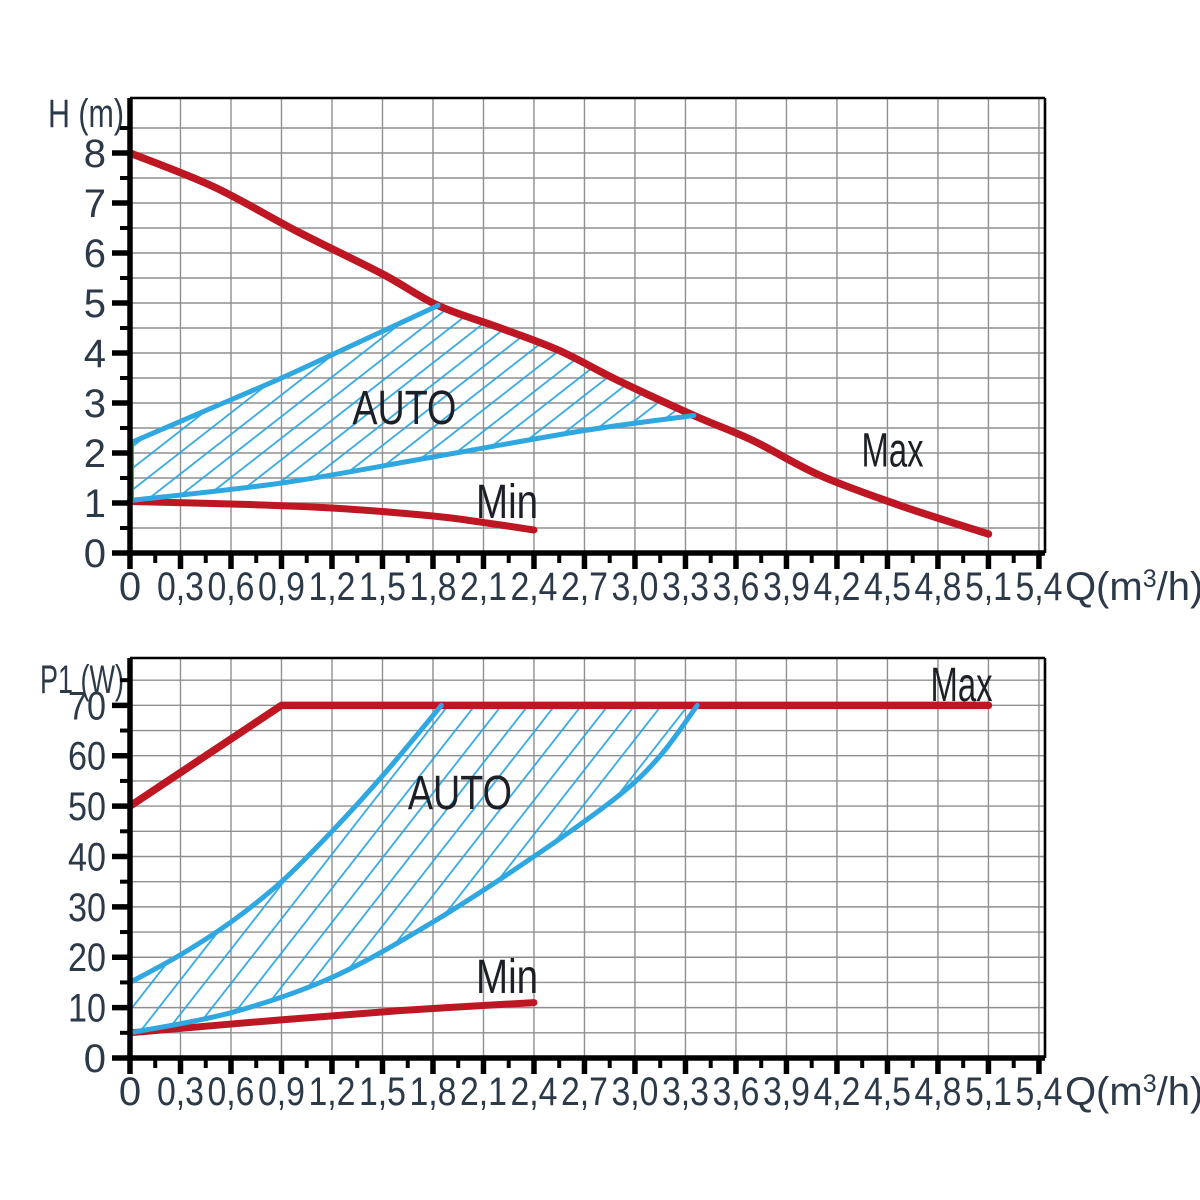  I want to click on power-chart-auto-upper-curve, so click(285, 843).